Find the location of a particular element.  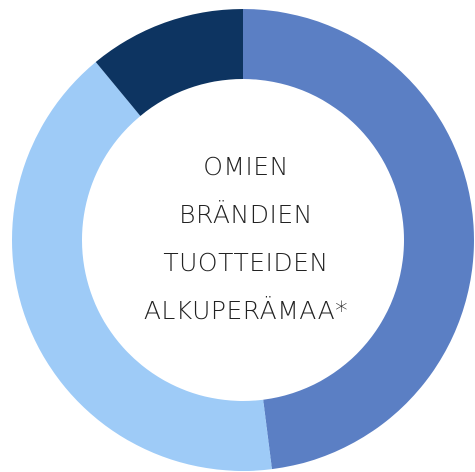

center-label: BRÄNDIEN is located at coordinates (246, 214).